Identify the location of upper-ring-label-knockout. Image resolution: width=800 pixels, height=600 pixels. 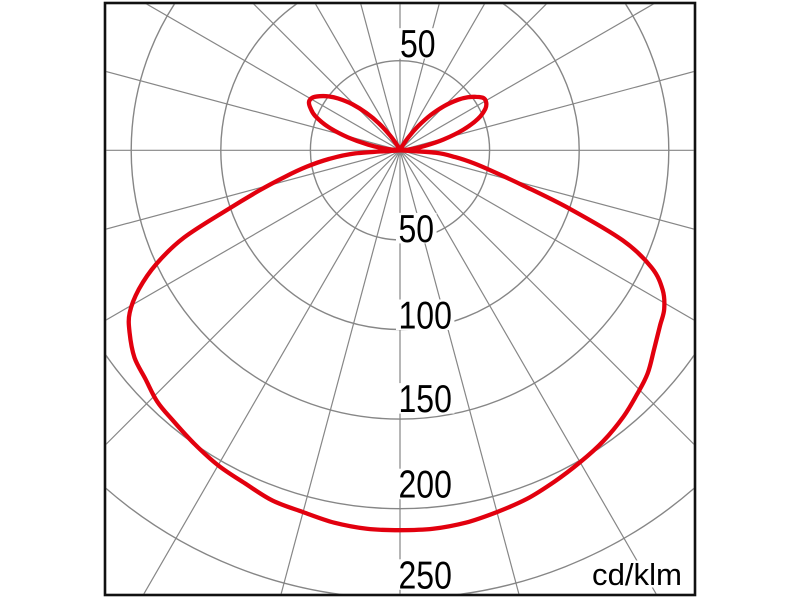
(418, 43).